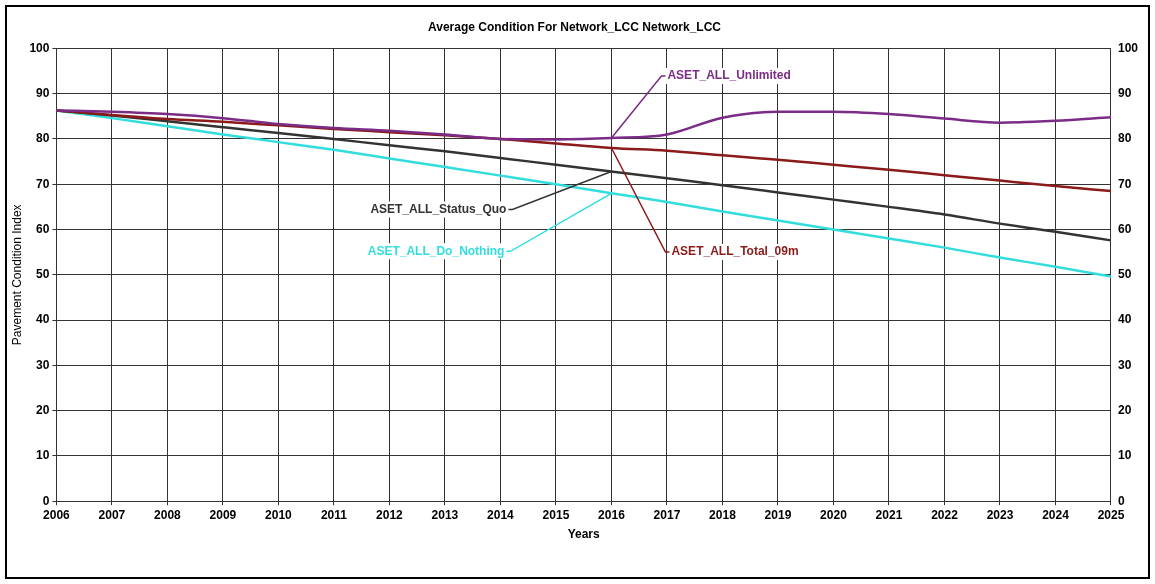  What do you see at coordinates (46, 500) in the screenshot?
I see `y-tick-label: 0` at bounding box center [46, 500].